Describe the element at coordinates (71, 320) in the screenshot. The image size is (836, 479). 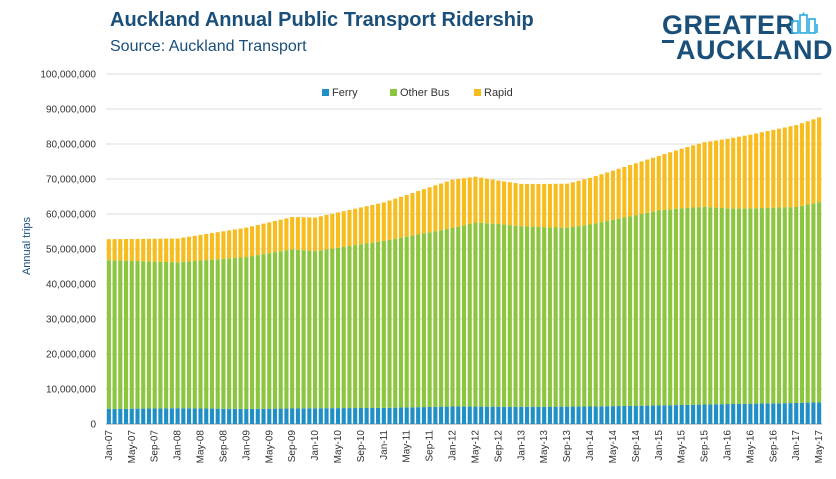
I see `y-tick-label: 30,000,000` at that location.